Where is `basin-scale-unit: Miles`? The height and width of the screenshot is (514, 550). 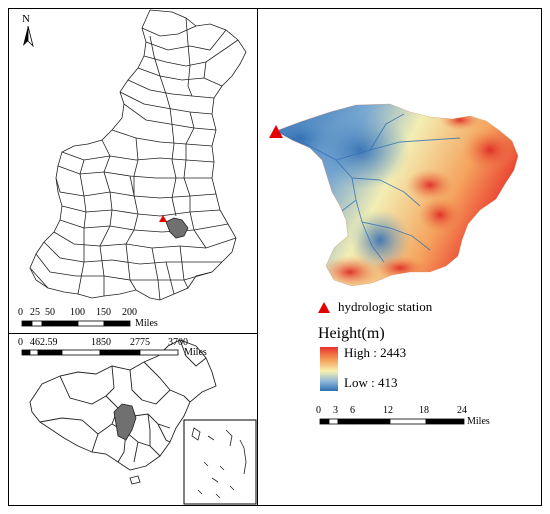 basin-scale-unit: Miles is located at coordinates (478, 421).